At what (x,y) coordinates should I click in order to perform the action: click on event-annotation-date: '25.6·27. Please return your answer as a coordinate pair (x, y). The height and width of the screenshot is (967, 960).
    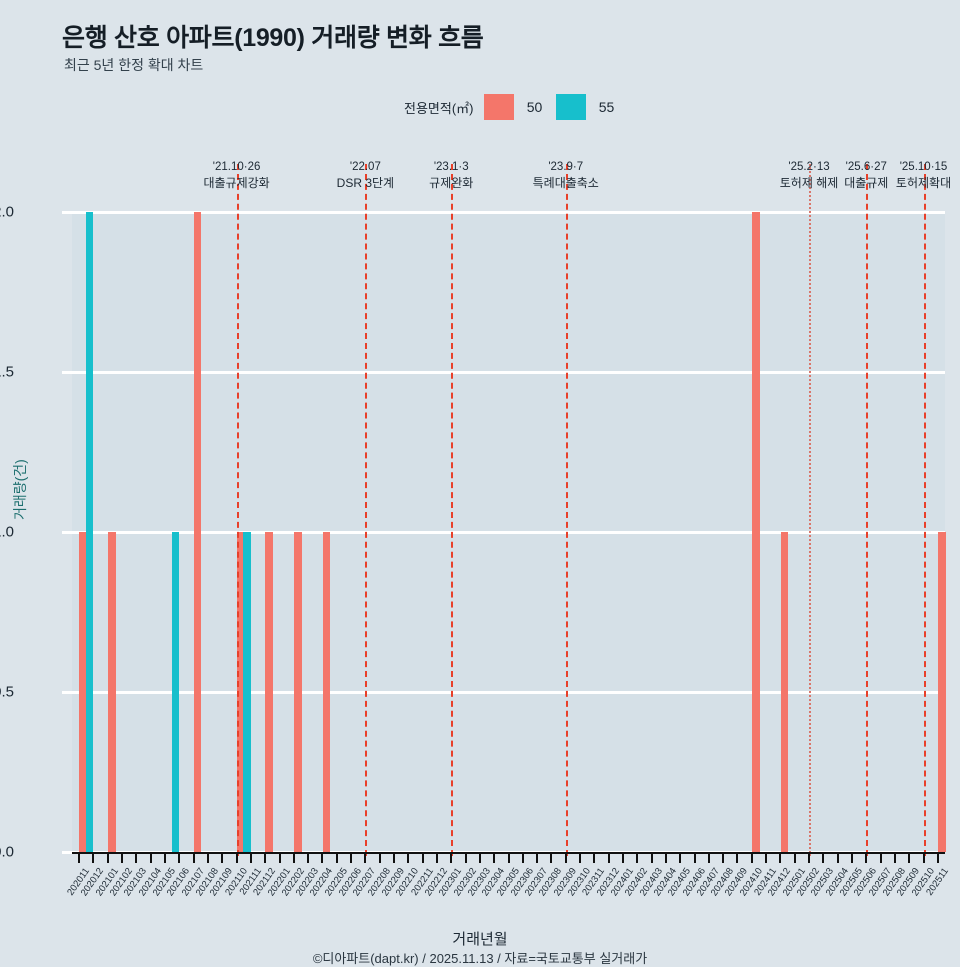
    Looking at the image, I should click on (866, 167).